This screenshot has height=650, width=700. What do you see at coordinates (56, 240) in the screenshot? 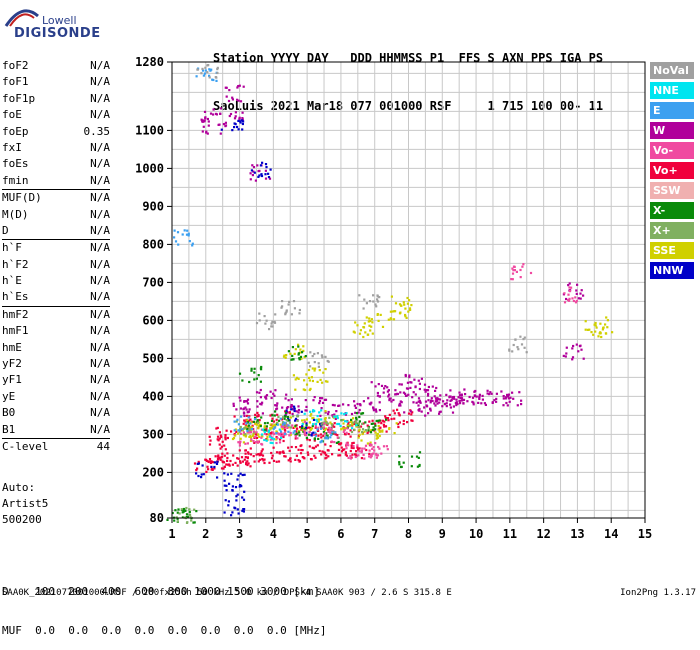
I see `param-separator` at bounding box center [56, 240].